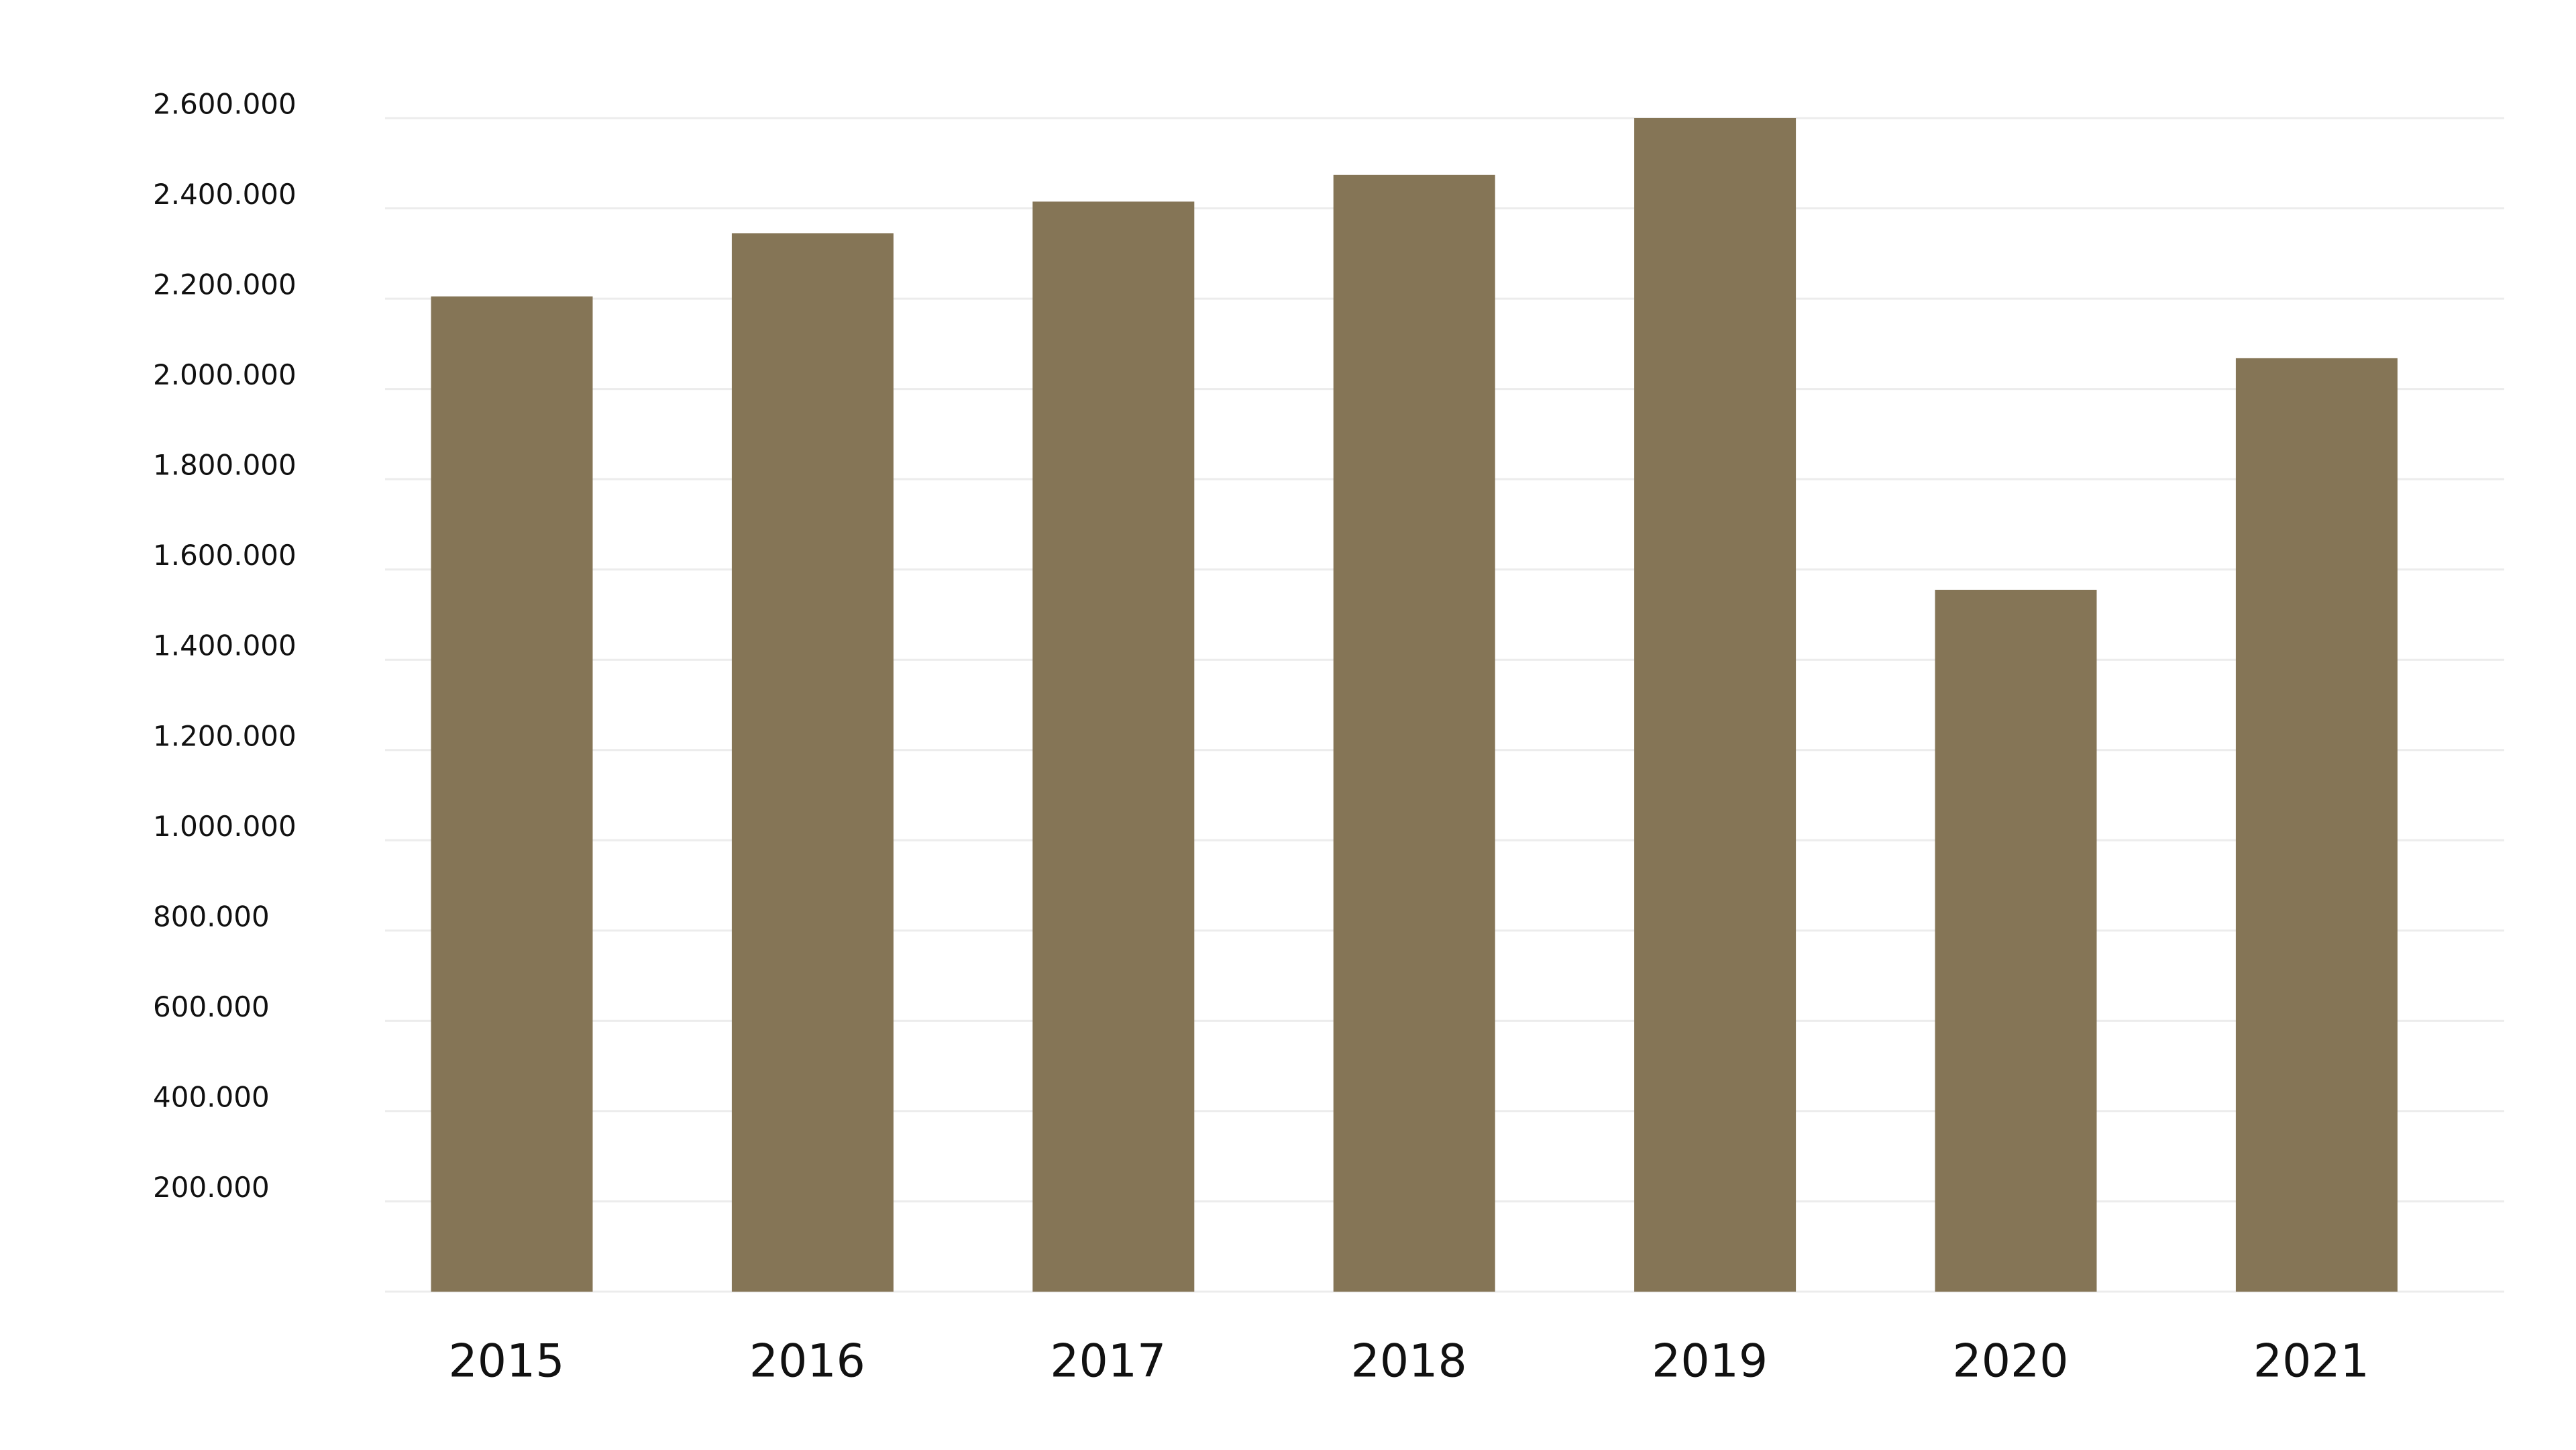  I want to click on x-tick-label: 2015, so click(506, 1361).